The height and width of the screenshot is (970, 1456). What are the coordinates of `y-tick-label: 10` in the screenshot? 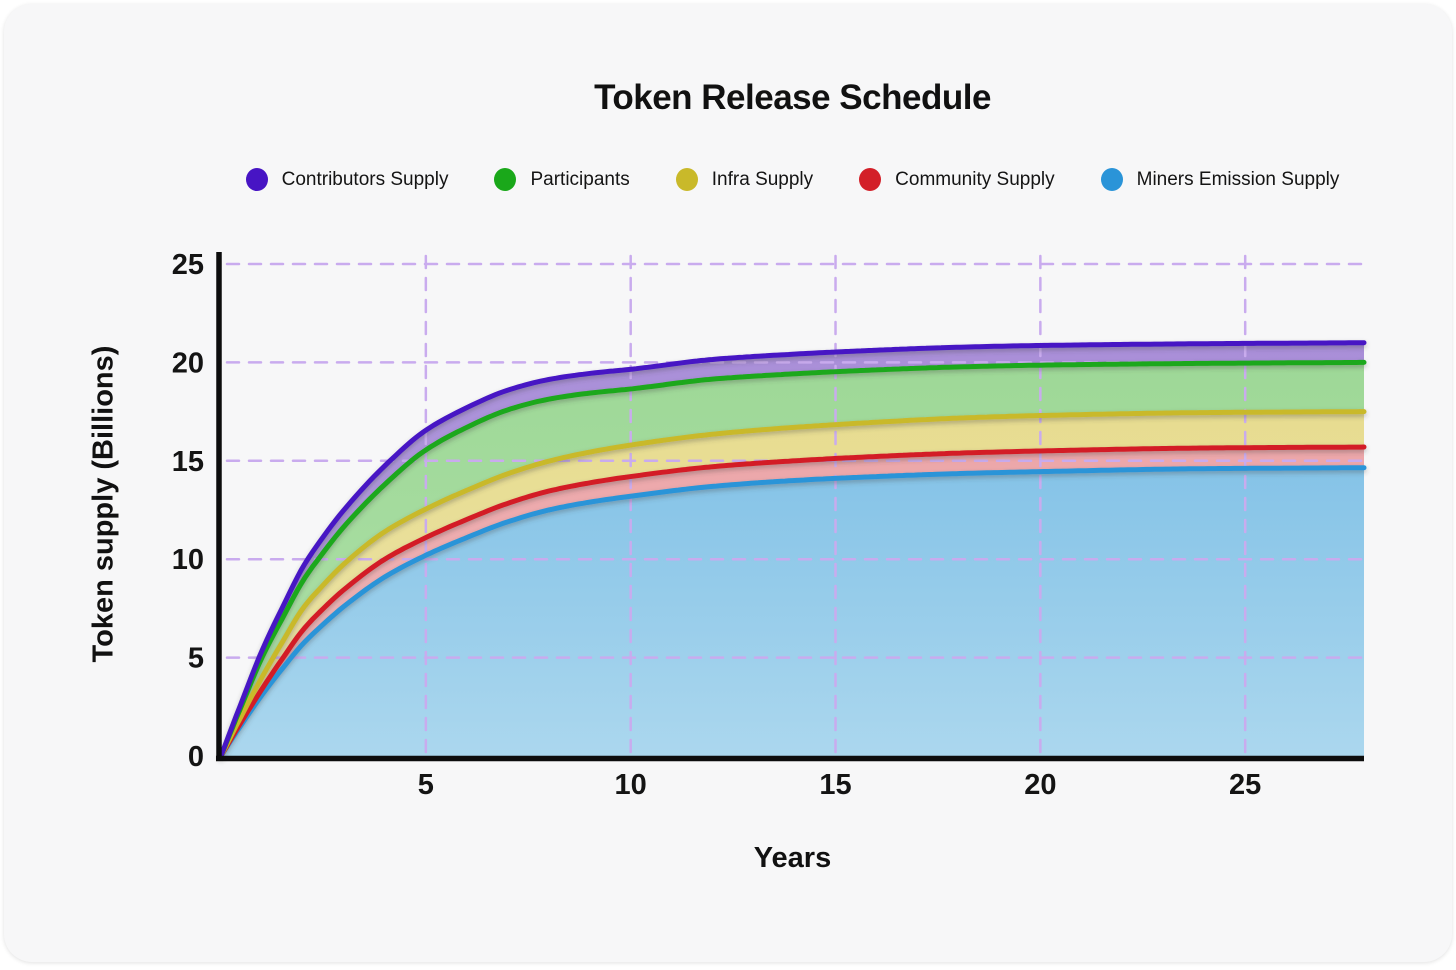 It's located at (188, 560).